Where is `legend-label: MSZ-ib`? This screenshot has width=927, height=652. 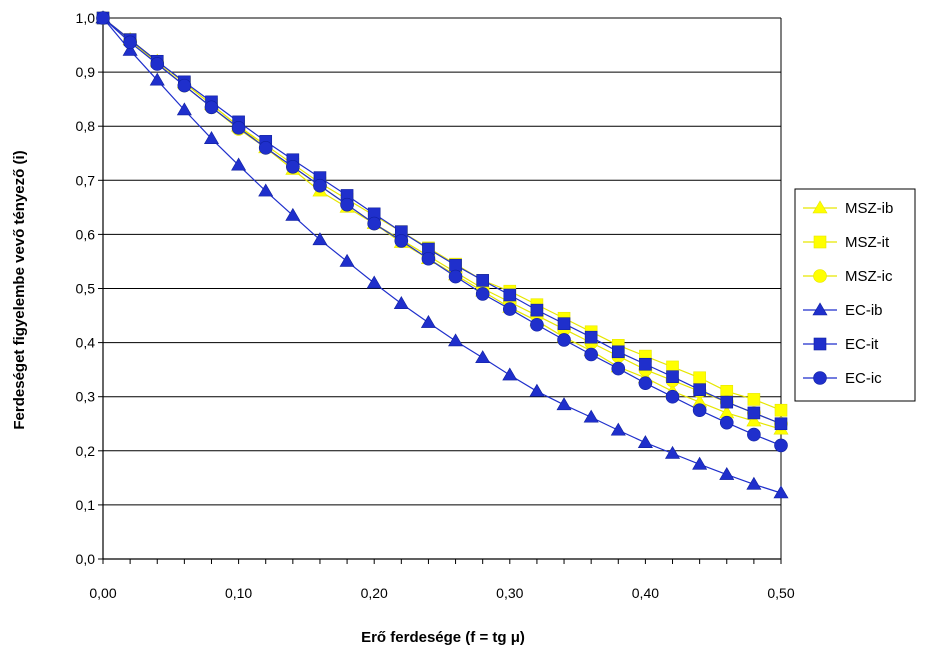 legend-label: MSZ-ib is located at coordinates (869, 208).